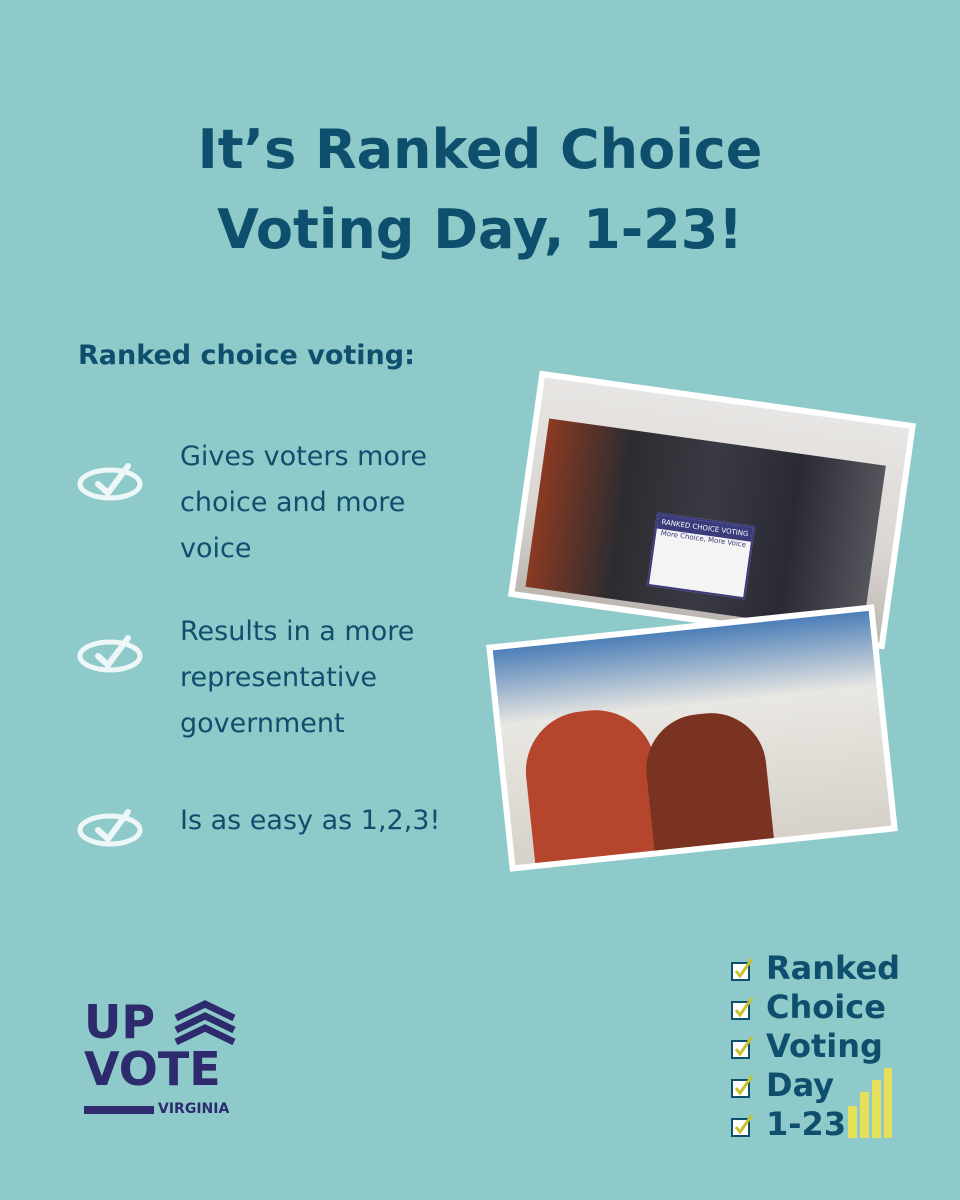 This screenshot has height=1200, width=960. What do you see at coordinates (826, 1007) in the screenshot?
I see `checklist-text: Choice` at bounding box center [826, 1007].